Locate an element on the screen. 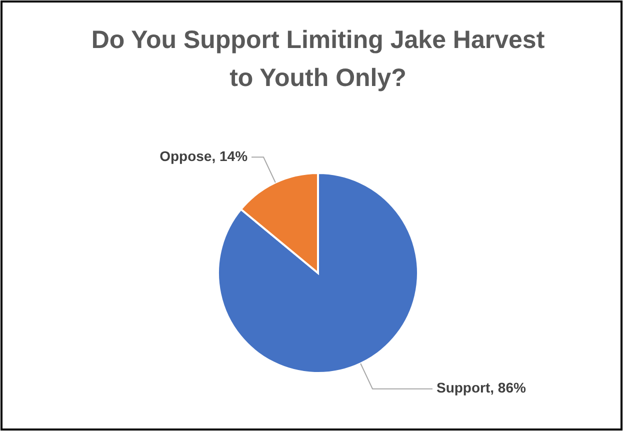  chart-title: Do You Support Limiting Jake Harvest to Youth Only? is located at coordinates (318, 59).